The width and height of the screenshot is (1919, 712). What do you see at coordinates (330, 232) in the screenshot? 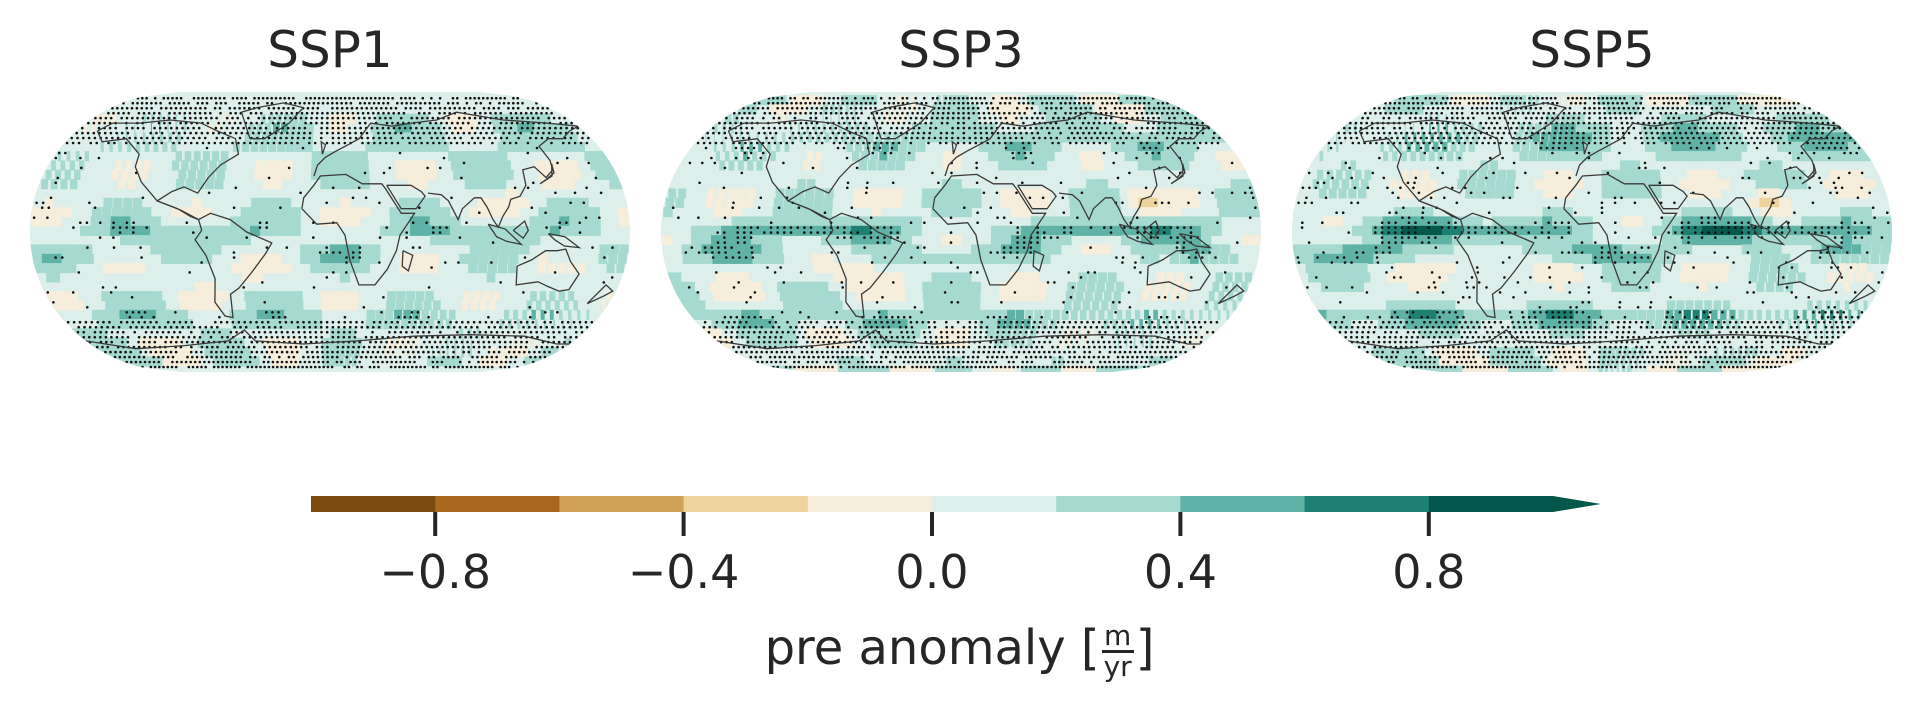
I see `map-ssp1` at bounding box center [330, 232].